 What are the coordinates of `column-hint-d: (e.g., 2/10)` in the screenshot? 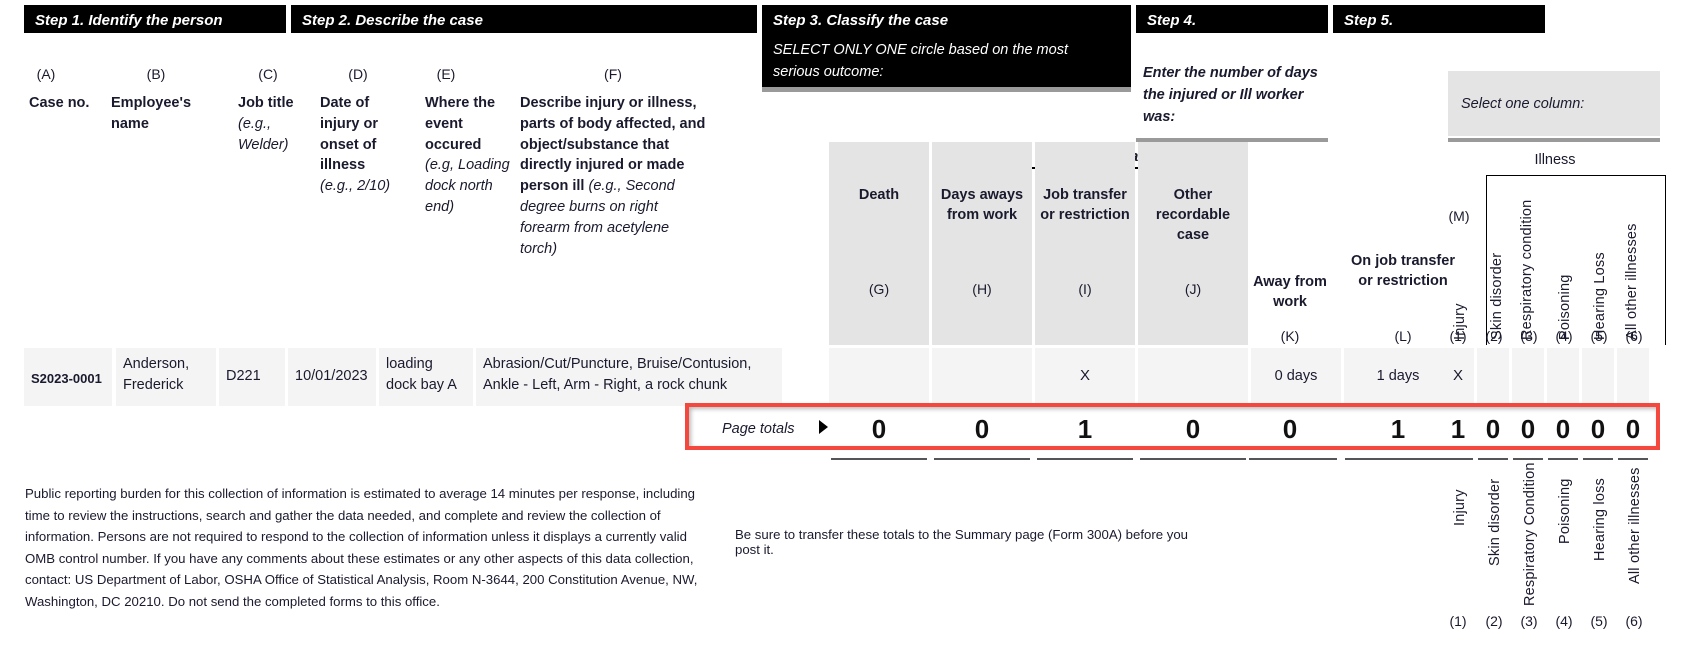 It's located at (355, 186).